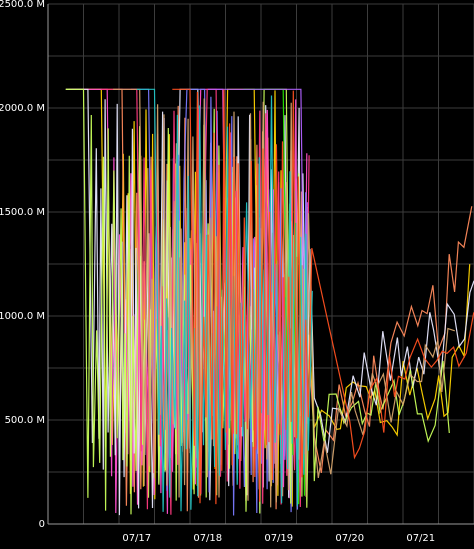  What do you see at coordinates (349, 538) in the screenshot?
I see `x-tick-label: 07/20` at bounding box center [349, 538].